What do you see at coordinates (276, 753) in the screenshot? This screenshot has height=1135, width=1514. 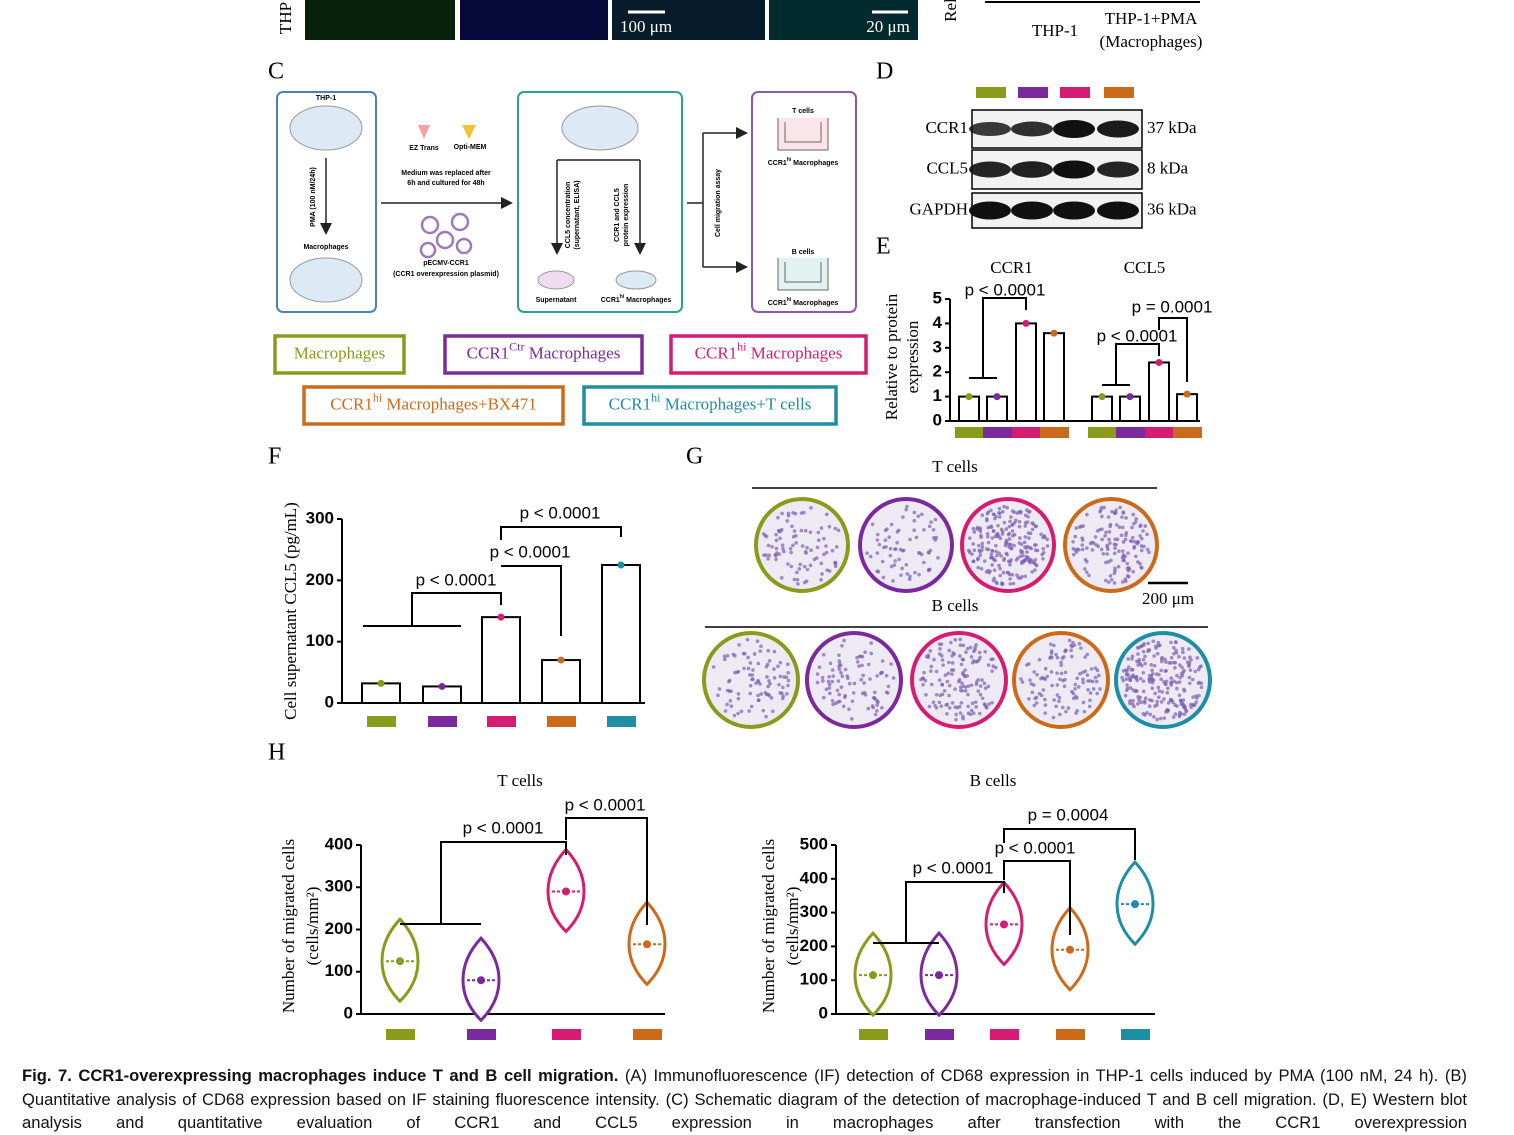 I see `panel-letter: H` at bounding box center [276, 753].